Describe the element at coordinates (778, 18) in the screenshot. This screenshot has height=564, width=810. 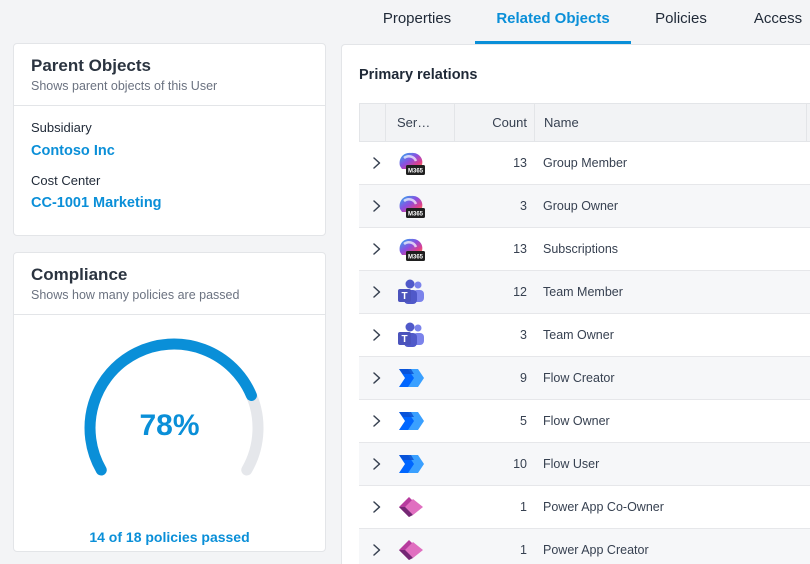
I see `tab-access: Access` at that location.